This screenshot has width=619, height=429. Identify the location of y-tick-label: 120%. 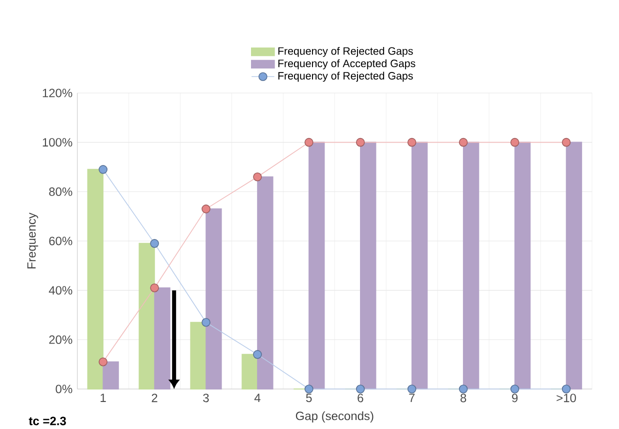
(57, 93).